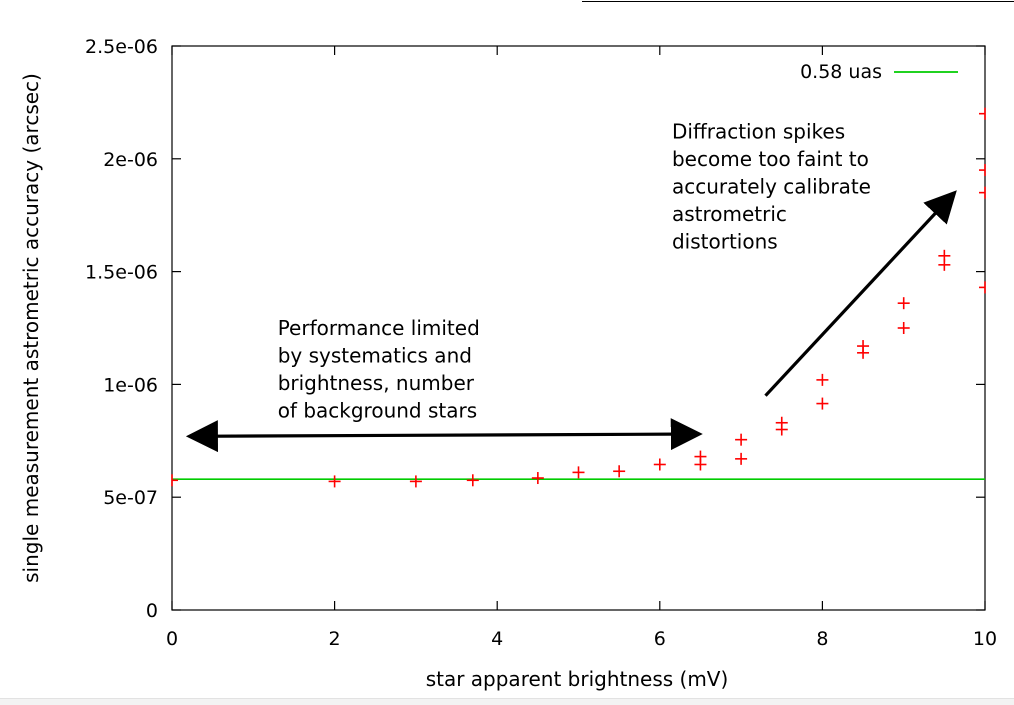 This screenshot has height=705, width=1014. Describe the element at coordinates (841, 72) in the screenshot. I see `legend-label: 0.58 uas` at that location.